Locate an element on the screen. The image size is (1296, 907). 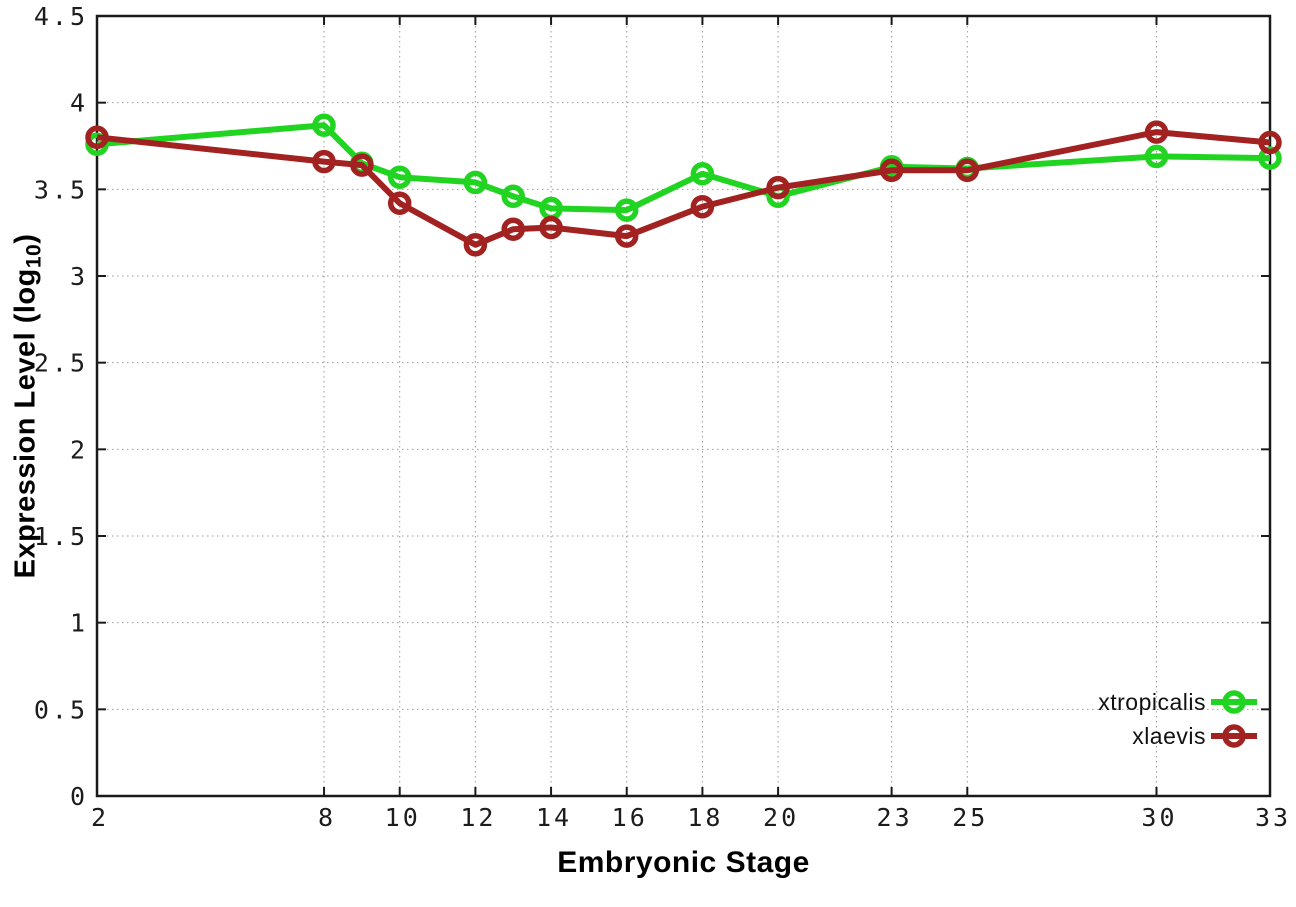
x-tick-label: 12 is located at coordinates (478, 817).